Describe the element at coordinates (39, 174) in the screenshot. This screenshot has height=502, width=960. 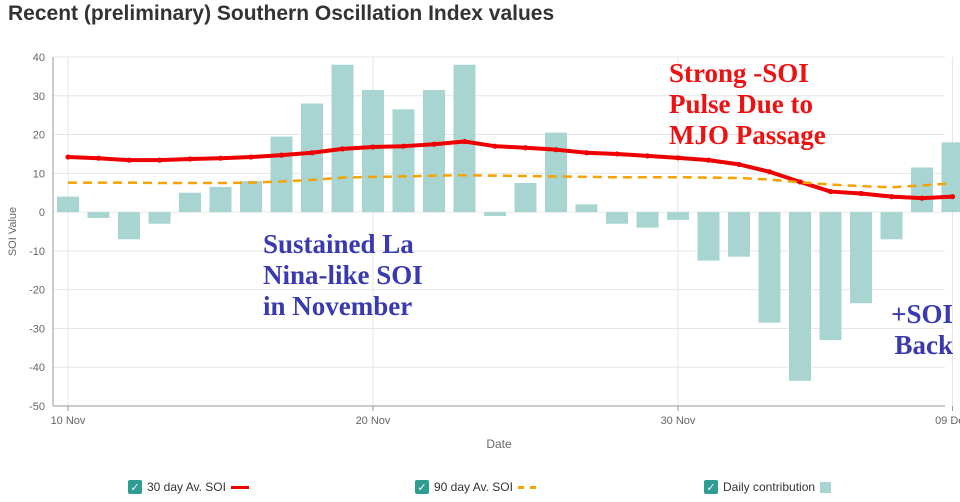
I see `y-tick-label: 10` at that location.